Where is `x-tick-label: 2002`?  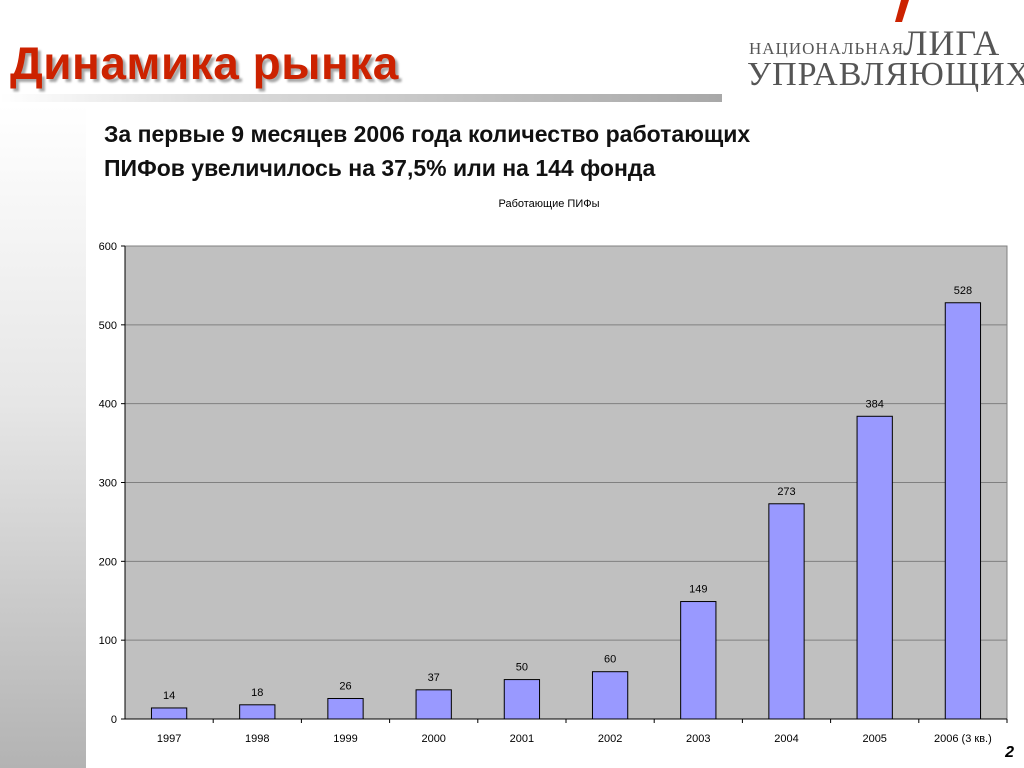 x-tick-label: 2002 is located at coordinates (610, 739).